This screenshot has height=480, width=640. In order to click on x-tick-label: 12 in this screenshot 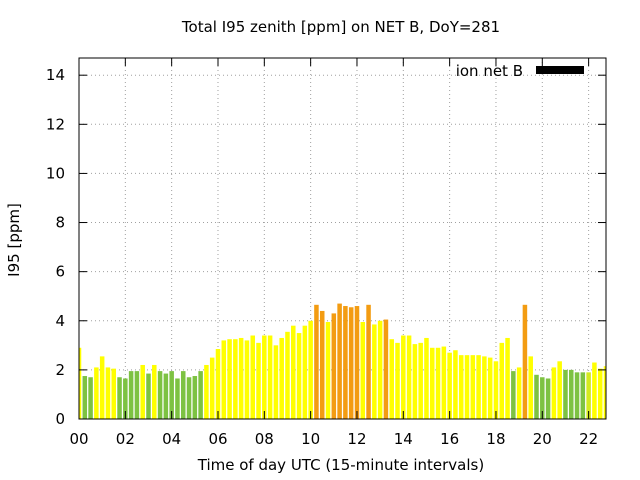, I will do `click(356, 439)`.